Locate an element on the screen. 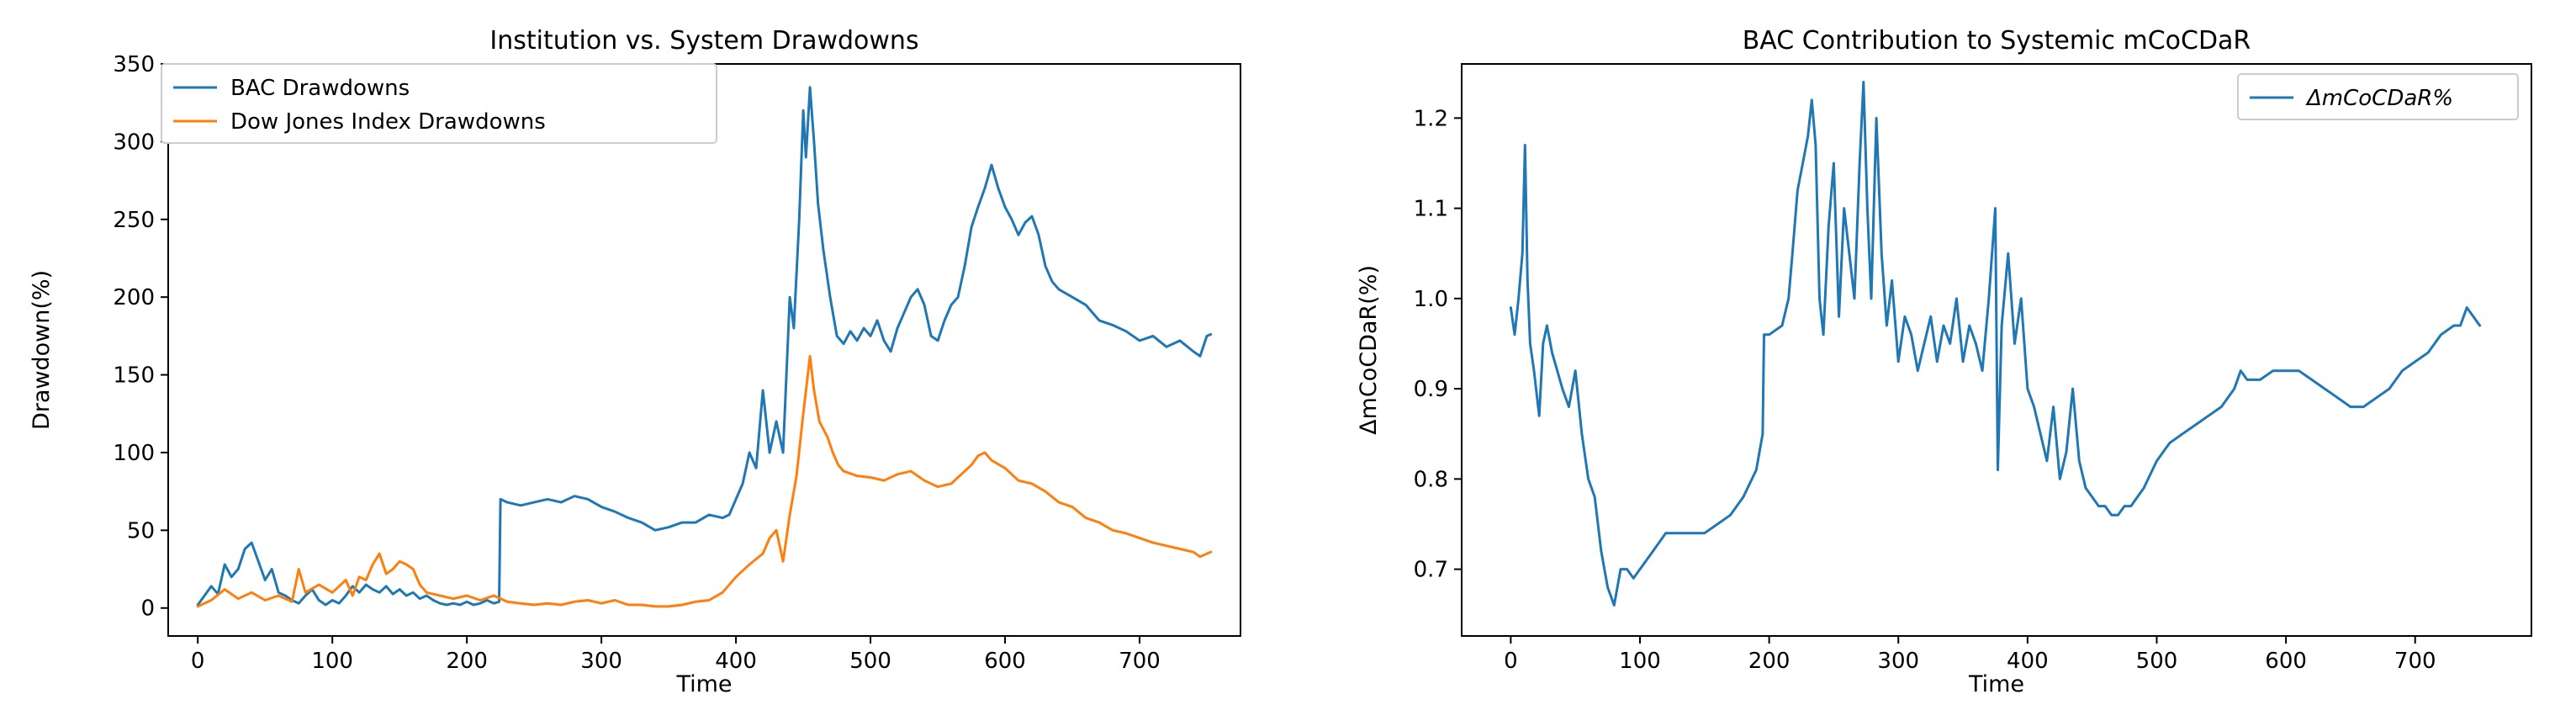 This screenshot has height=726, width=2576. y-tick-label: 0.9 is located at coordinates (1431, 390).